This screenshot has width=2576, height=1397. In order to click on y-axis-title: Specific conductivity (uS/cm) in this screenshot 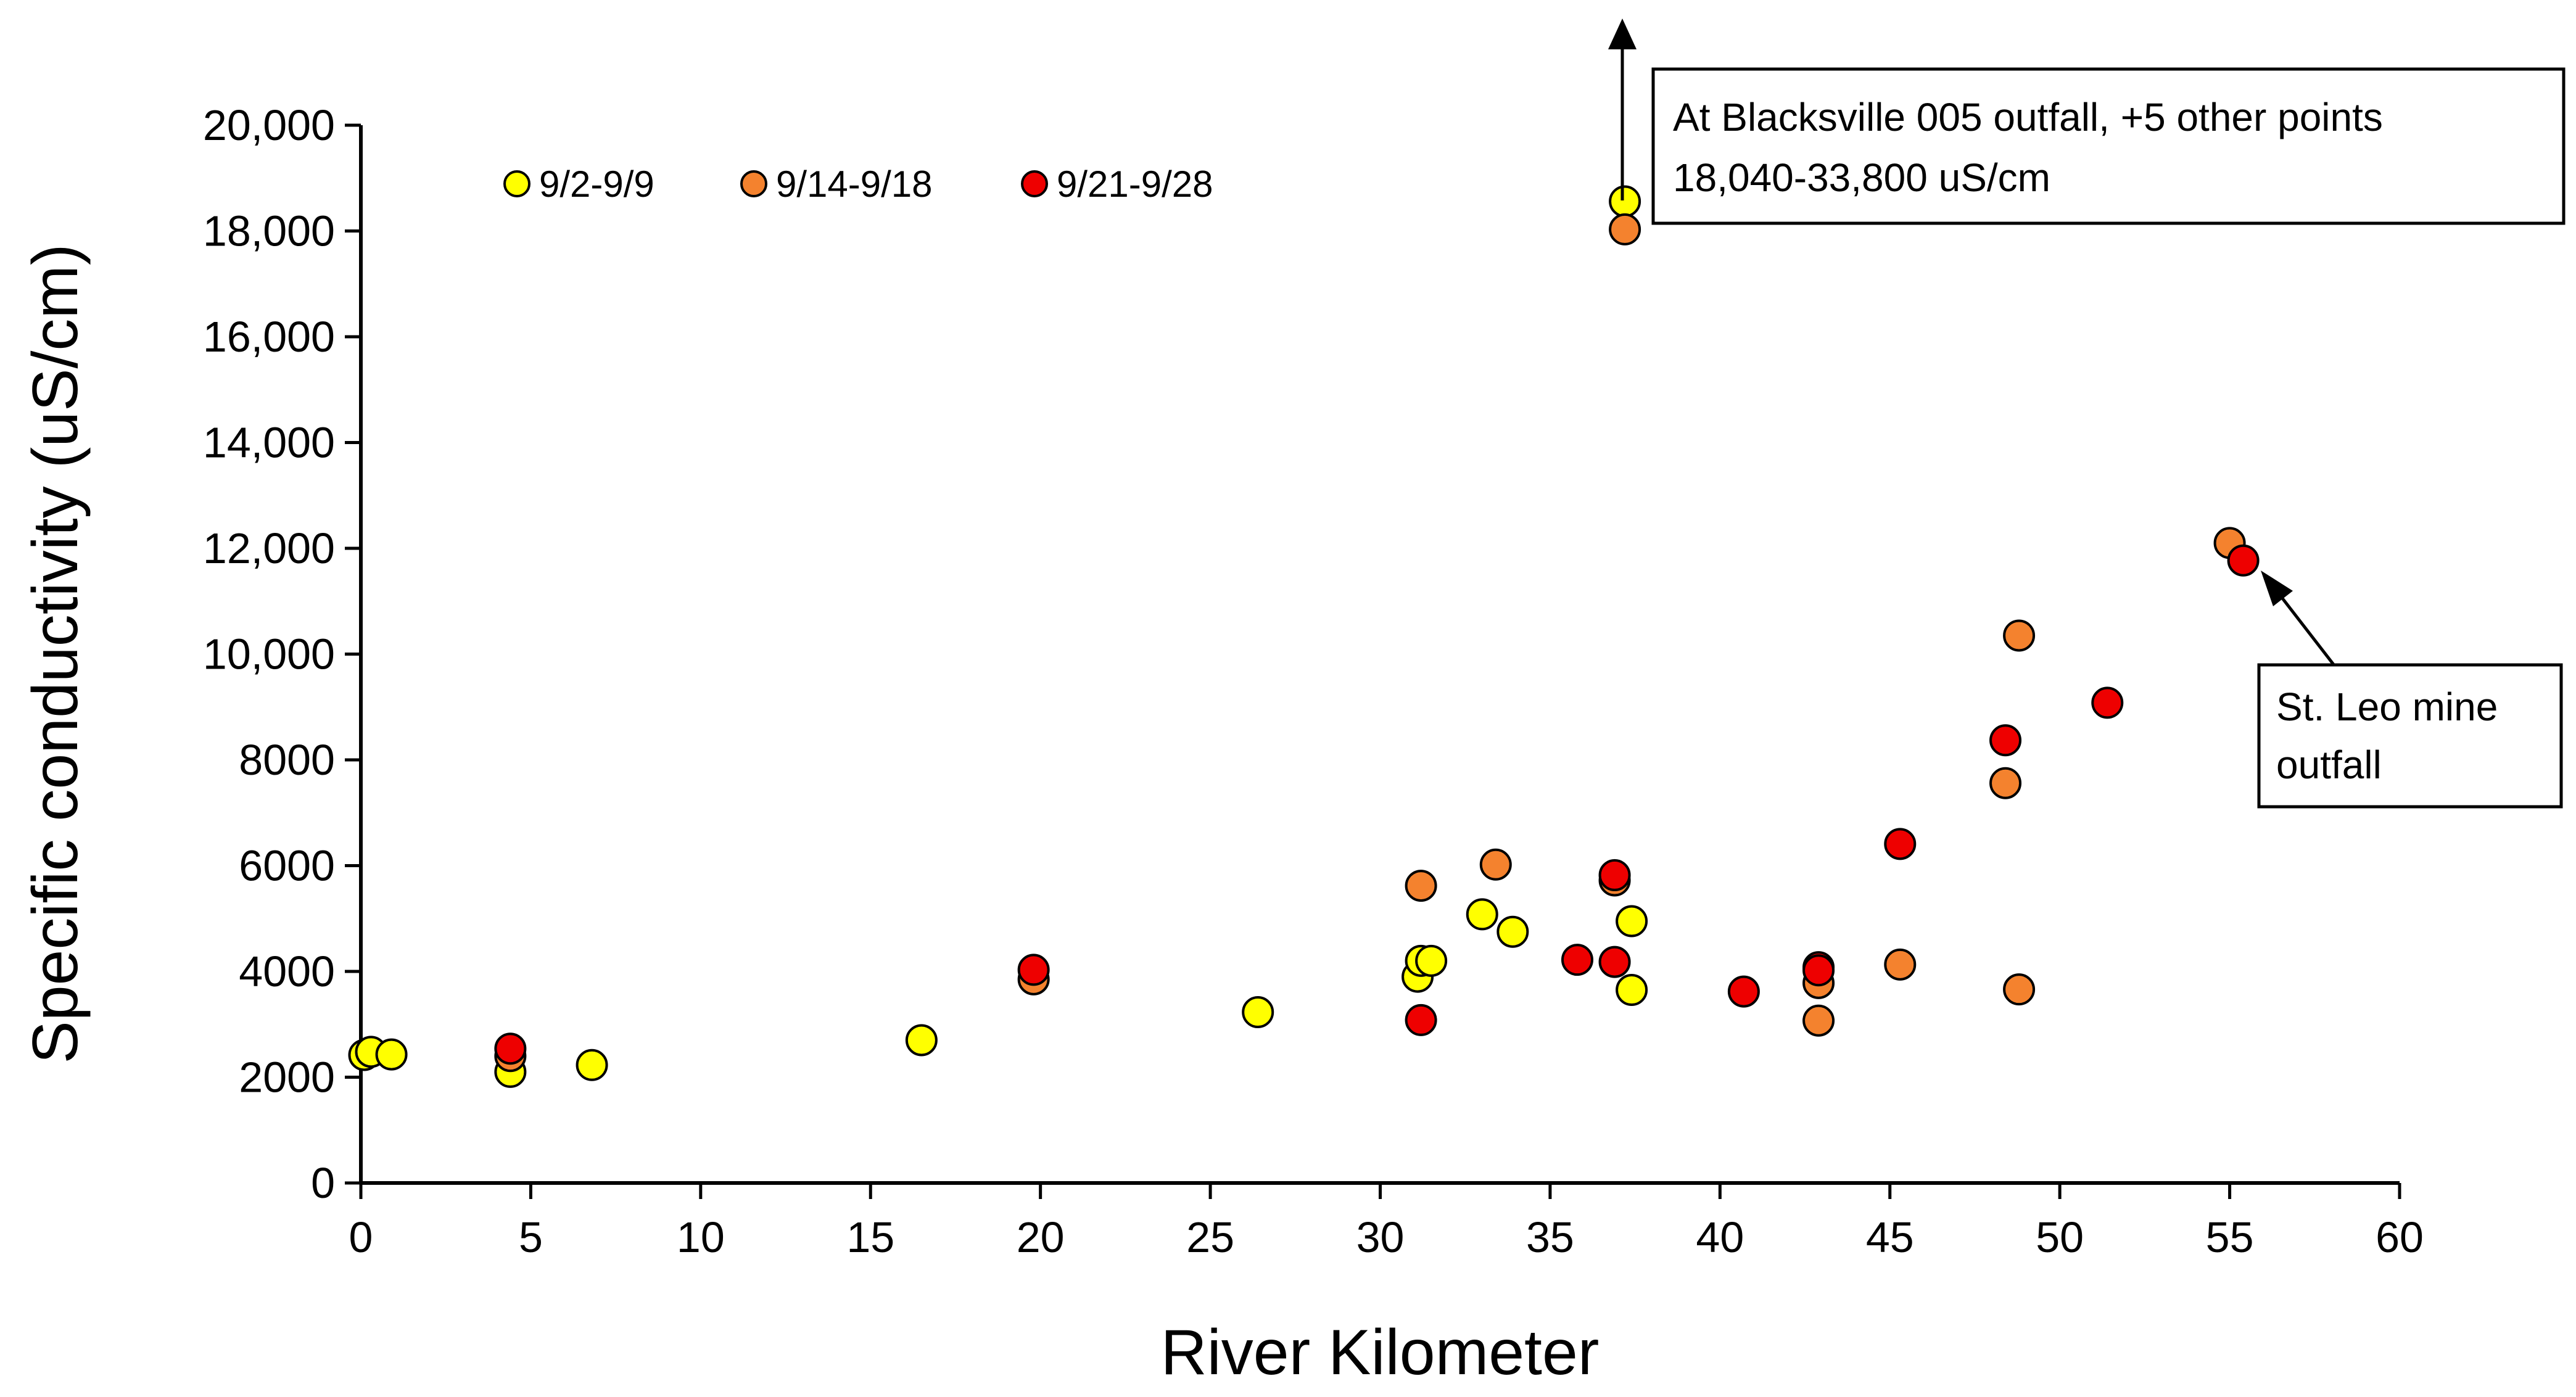, I will do `click(55, 653)`.